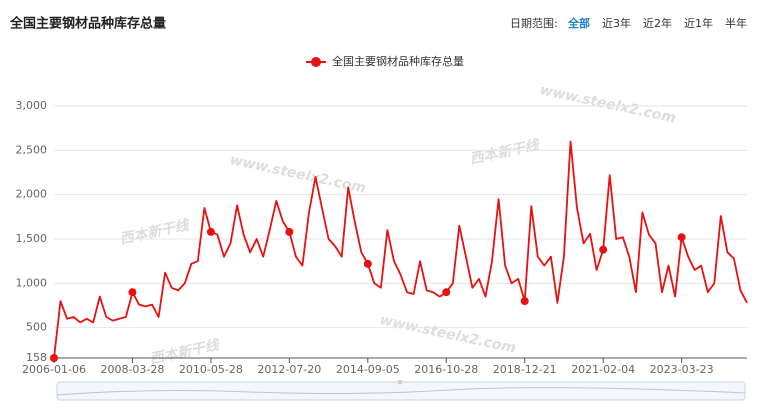 The height and width of the screenshot is (416, 760). Describe the element at coordinates (289, 369) in the screenshot. I see `x-tick-label: 2012-07-20` at that location.